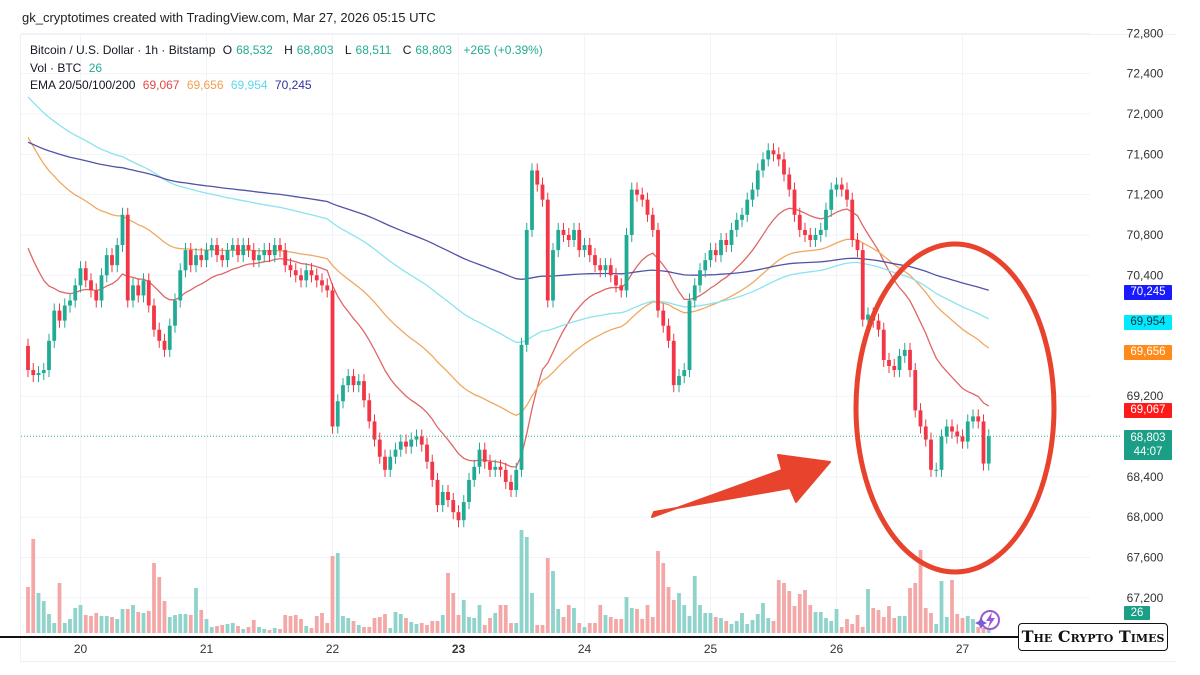 Image resolution: width=1200 pixels, height=675 pixels. Describe the element at coordinates (56, 68) in the screenshot. I see `volume-label: Vol · BTC` at that location.